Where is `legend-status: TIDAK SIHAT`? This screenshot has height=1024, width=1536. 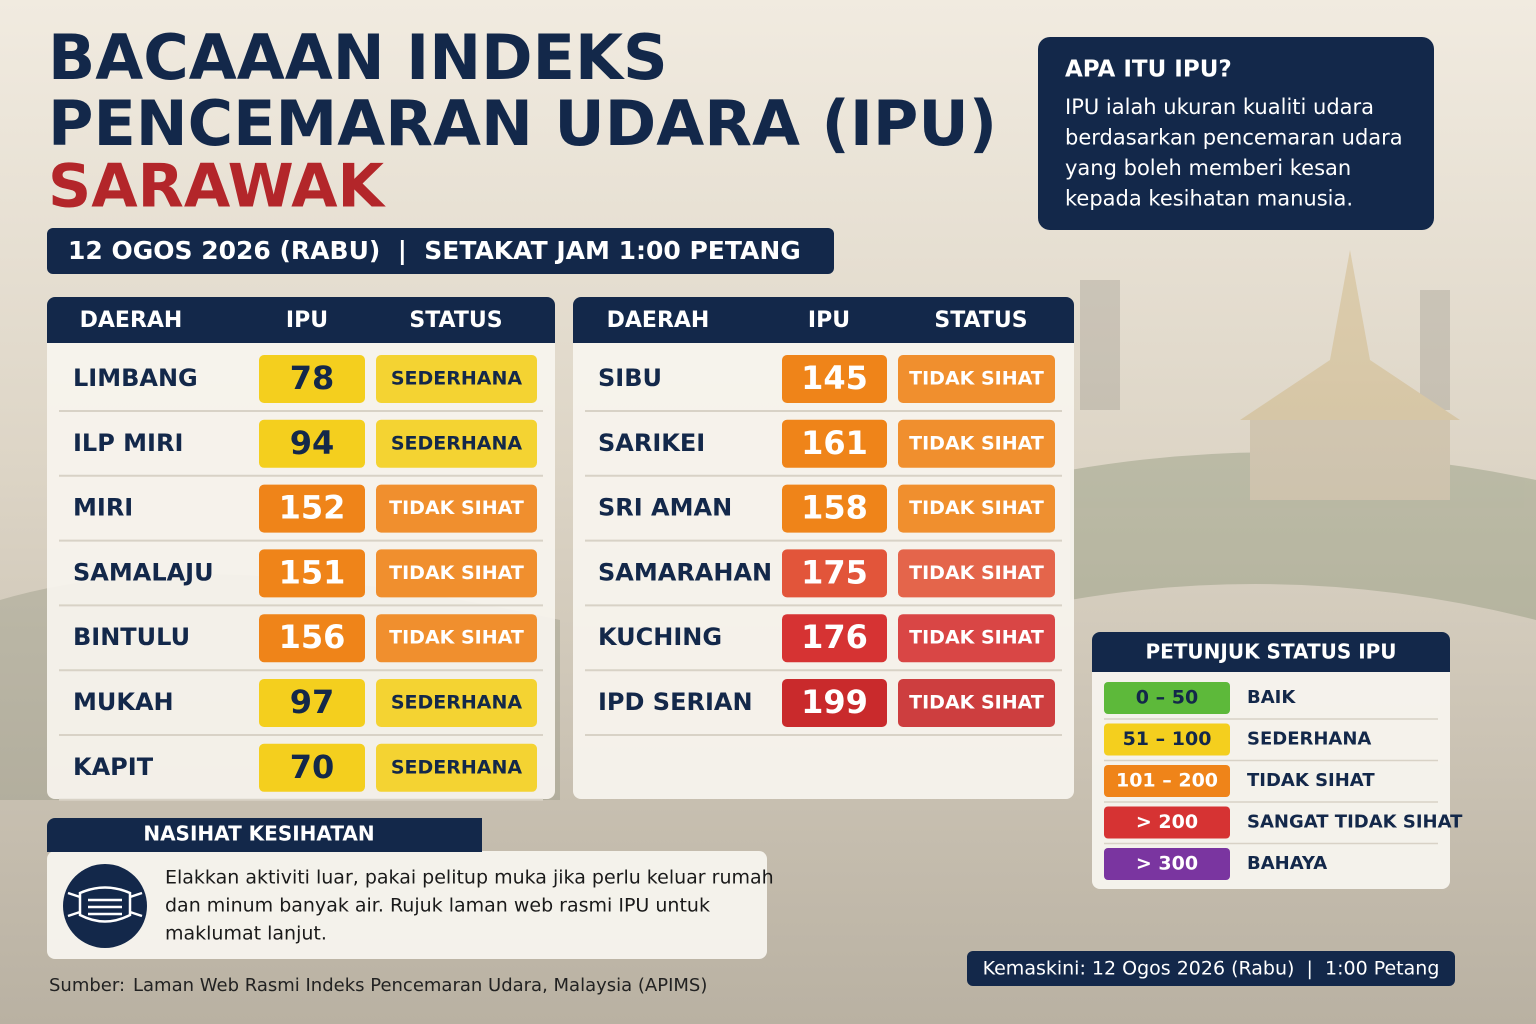
legend-status: TIDAK SIHAT is located at coordinates (1311, 780).